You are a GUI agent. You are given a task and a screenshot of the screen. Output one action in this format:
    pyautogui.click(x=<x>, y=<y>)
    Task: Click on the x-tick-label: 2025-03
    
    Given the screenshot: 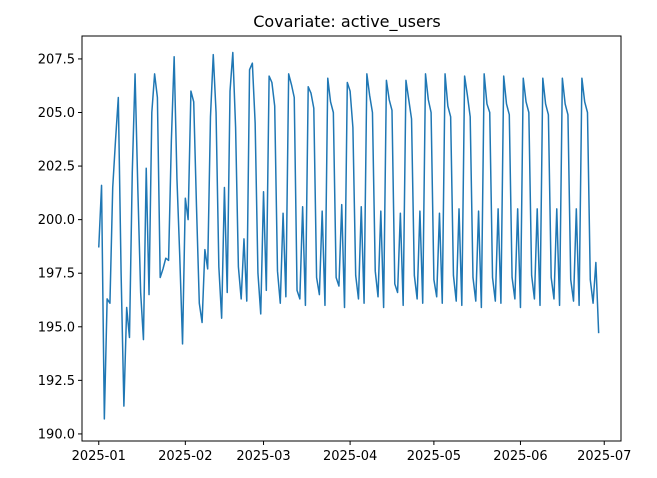 What is the action you would take?
    pyautogui.click(x=263, y=456)
    